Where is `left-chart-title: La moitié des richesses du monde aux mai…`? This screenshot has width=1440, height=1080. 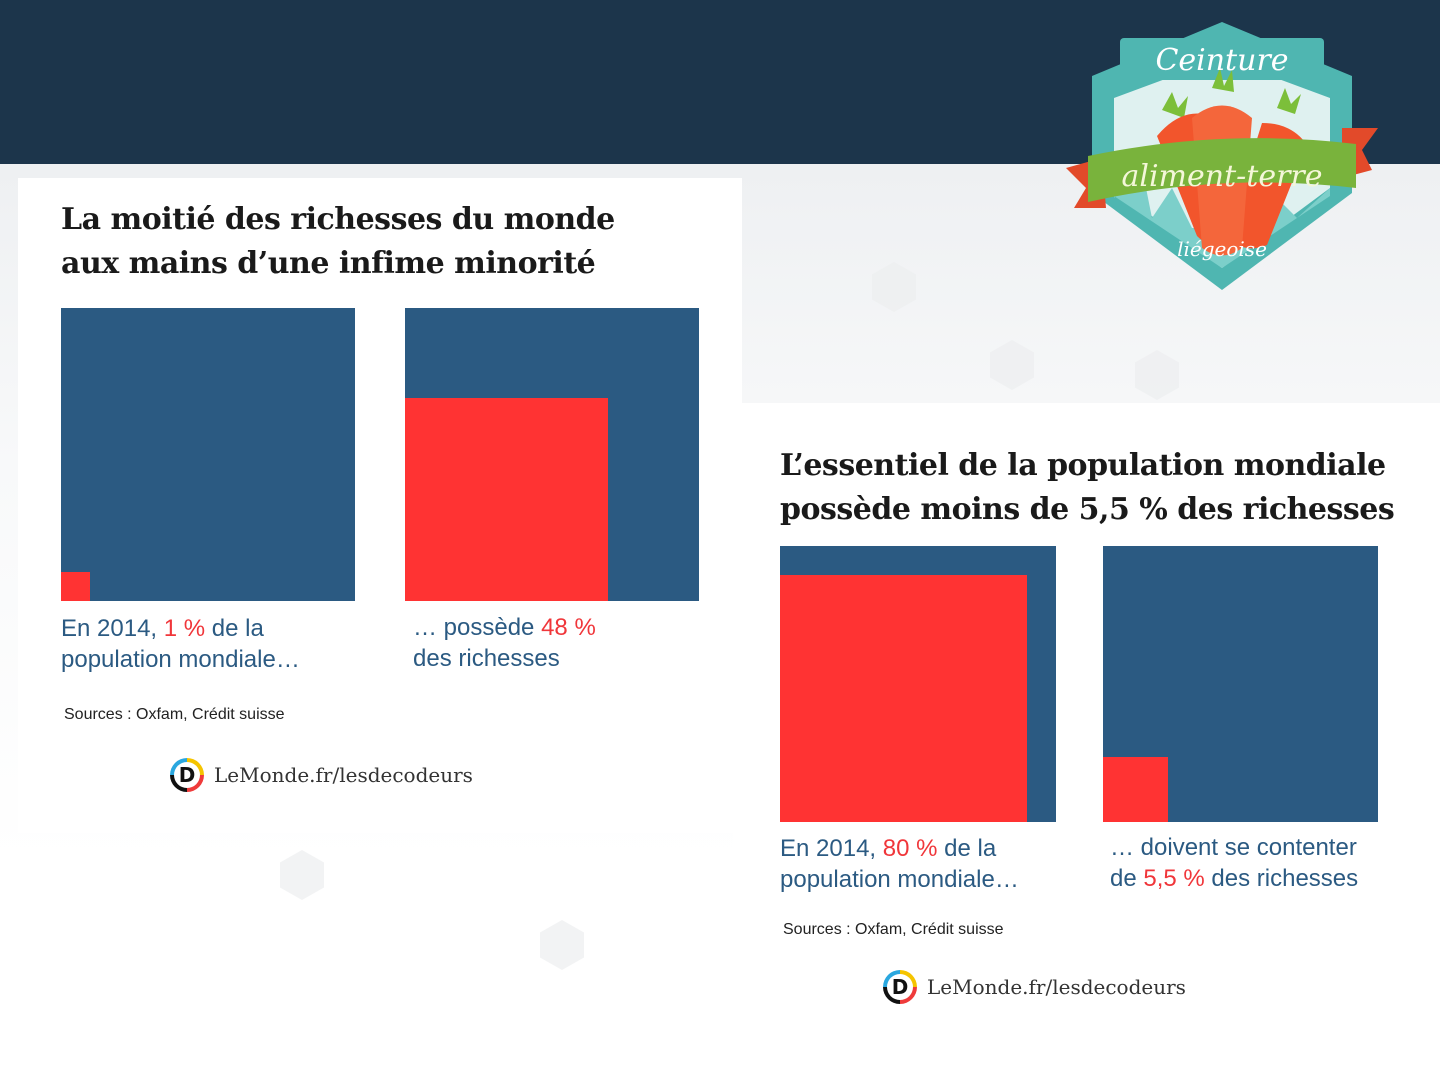
left-chart-title: La moitié des richesses du monde aux mai… is located at coordinates (338, 242).